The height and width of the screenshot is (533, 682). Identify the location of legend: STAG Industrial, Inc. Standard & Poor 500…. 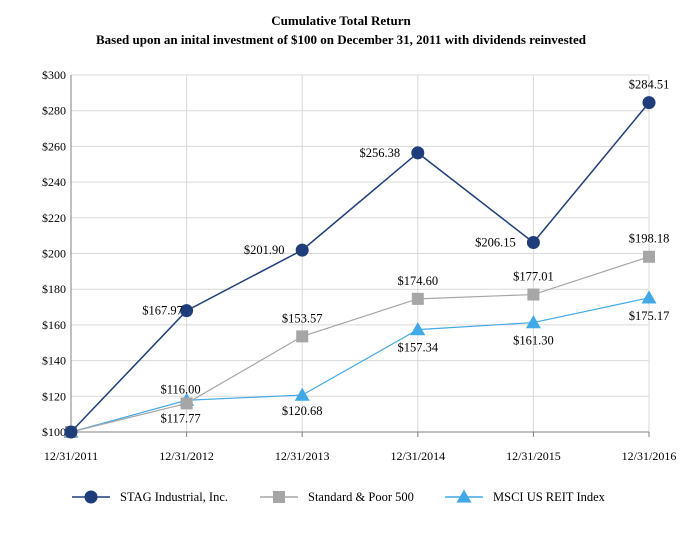
(339, 496).